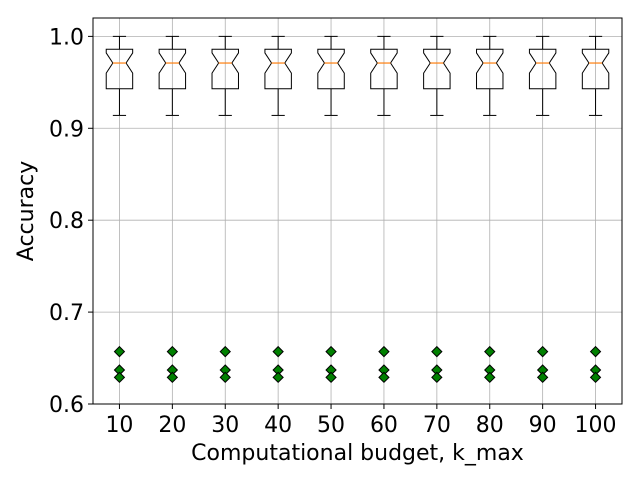  I want to click on y-tick-label: 0.8, so click(66, 221).